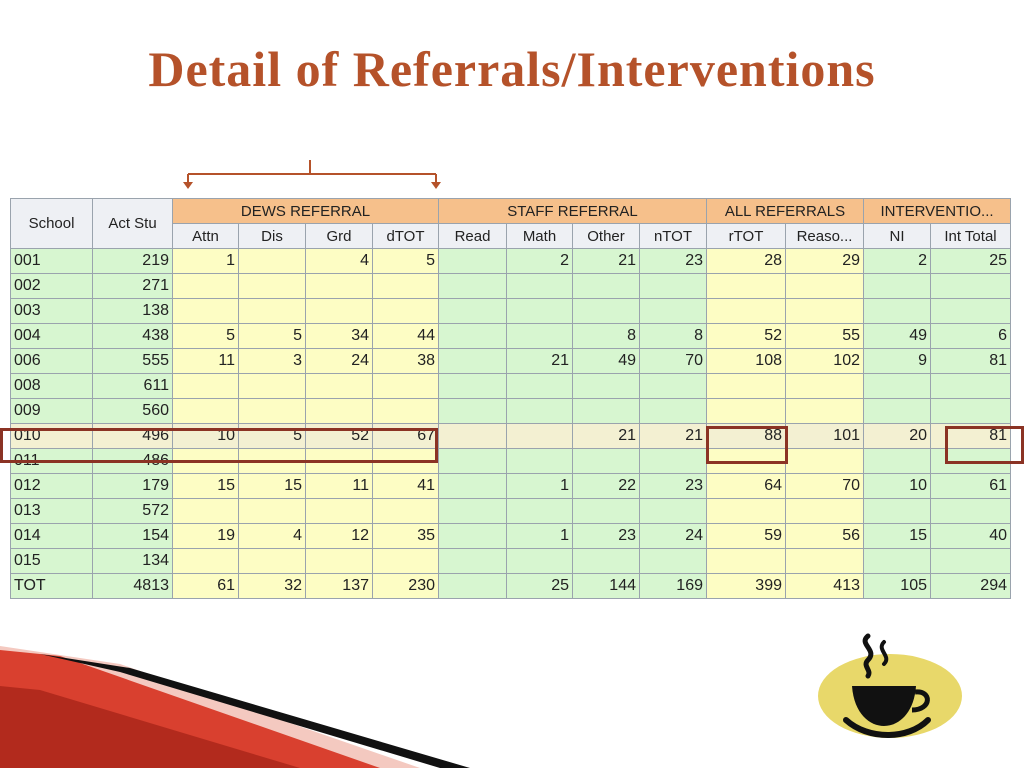 The height and width of the screenshot is (768, 1024). What do you see at coordinates (897, 536) in the screenshot?
I see `cell-ni: 15` at bounding box center [897, 536].